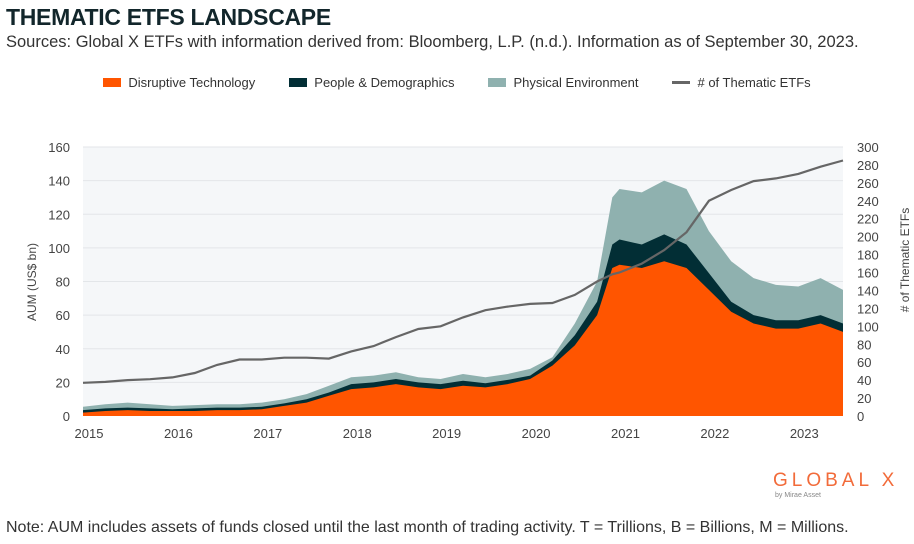 This screenshot has height=544, width=914. What do you see at coordinates (868, 255) in the screenshot?
I see `y2-tick-label: 180` at bounding box center [868, 255].